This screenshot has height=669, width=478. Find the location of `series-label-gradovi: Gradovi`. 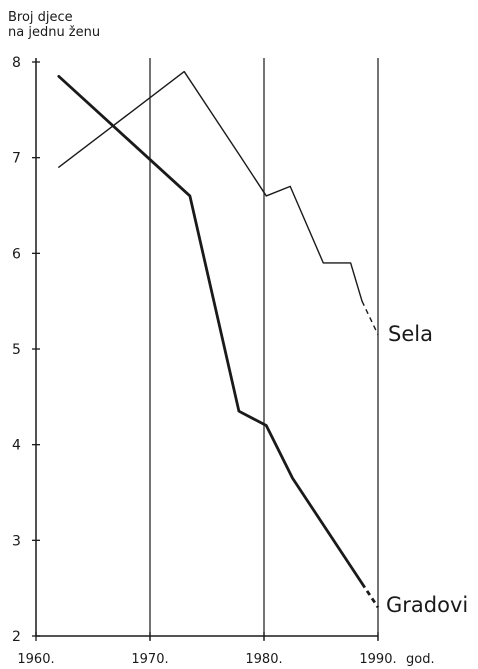

series-label-gradovi: Gradovi is located at coordinates (427, 605).